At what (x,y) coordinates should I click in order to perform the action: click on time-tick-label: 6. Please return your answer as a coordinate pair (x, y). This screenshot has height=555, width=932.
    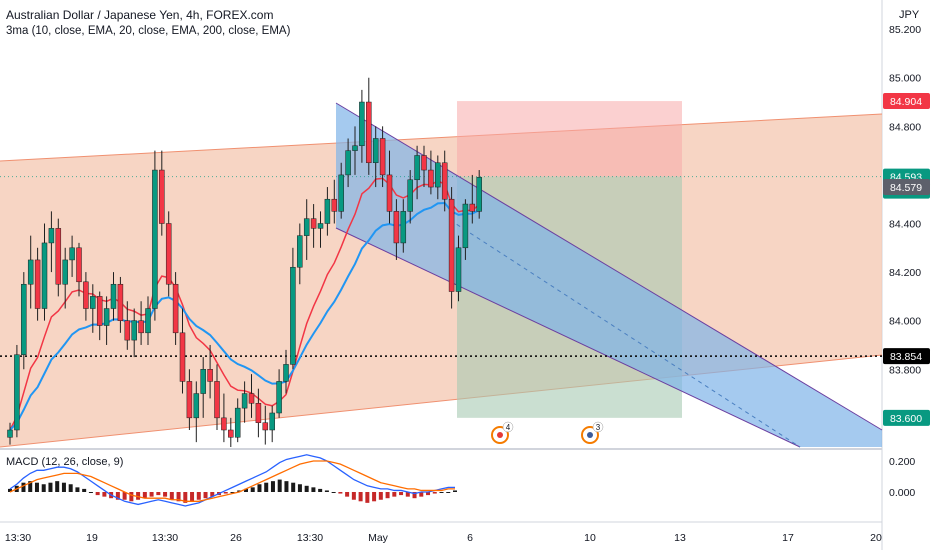
    Looking at the image, I should click on (470, 538).